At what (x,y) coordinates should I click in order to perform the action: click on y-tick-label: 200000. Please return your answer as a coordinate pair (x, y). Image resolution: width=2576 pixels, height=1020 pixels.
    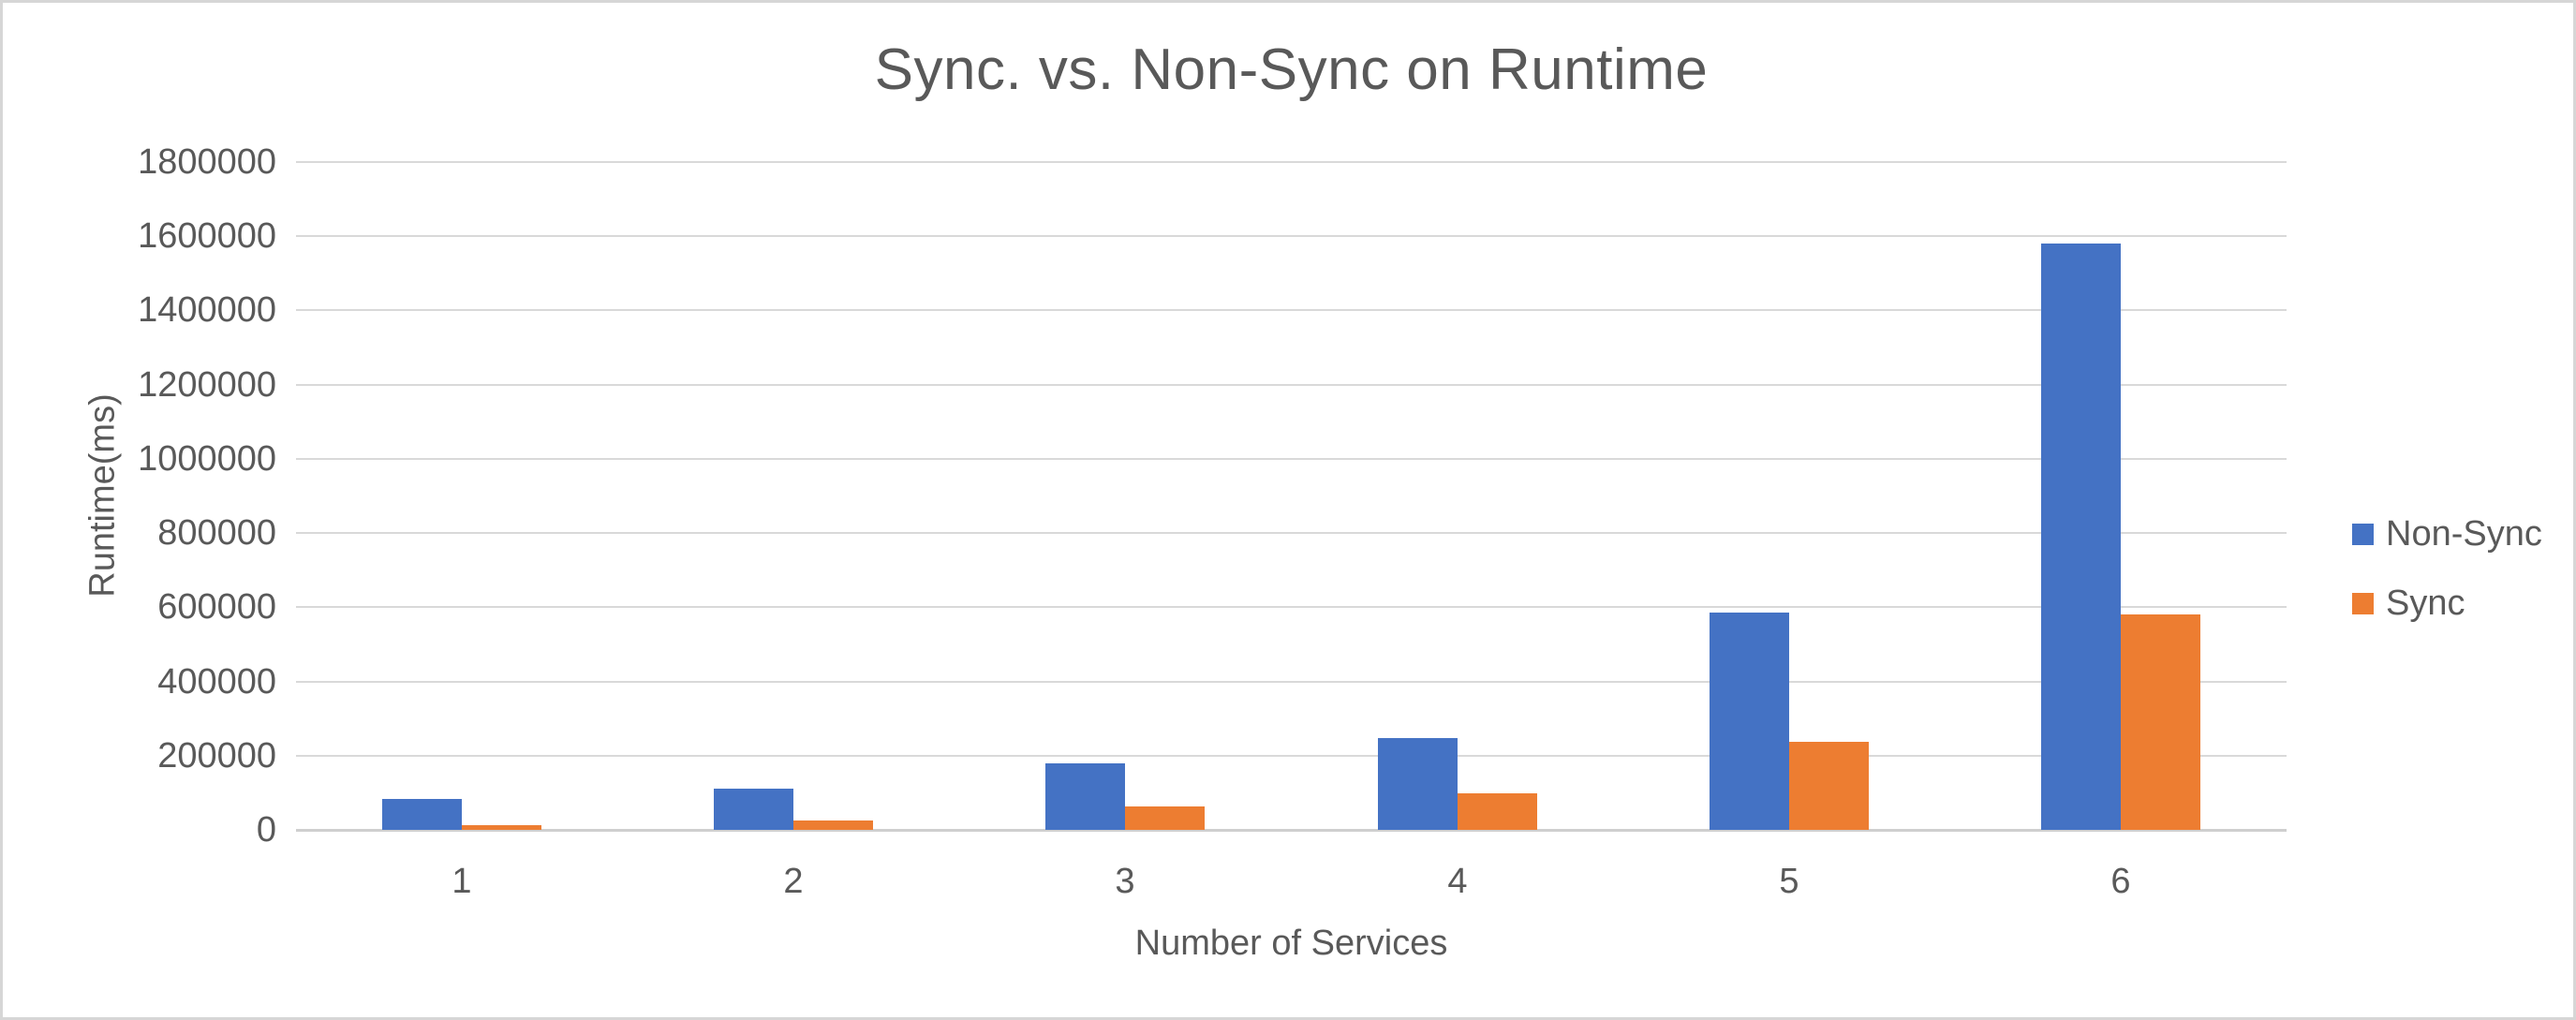
    Looking at the image, I should click on (216, 755).